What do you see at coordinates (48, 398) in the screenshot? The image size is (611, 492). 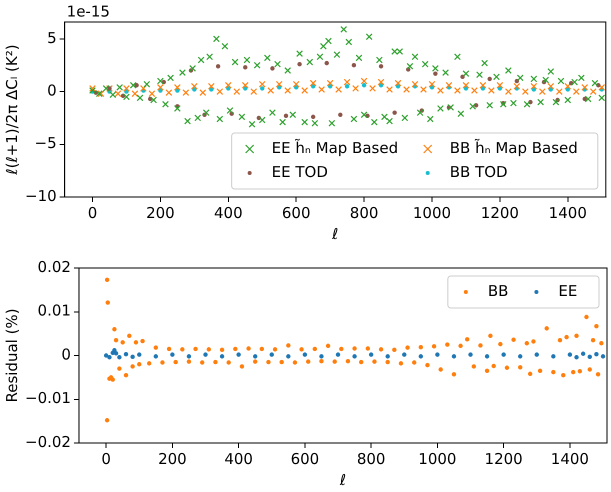 I see `y-tick-label: −0.01` at bounding box center [48, 398].